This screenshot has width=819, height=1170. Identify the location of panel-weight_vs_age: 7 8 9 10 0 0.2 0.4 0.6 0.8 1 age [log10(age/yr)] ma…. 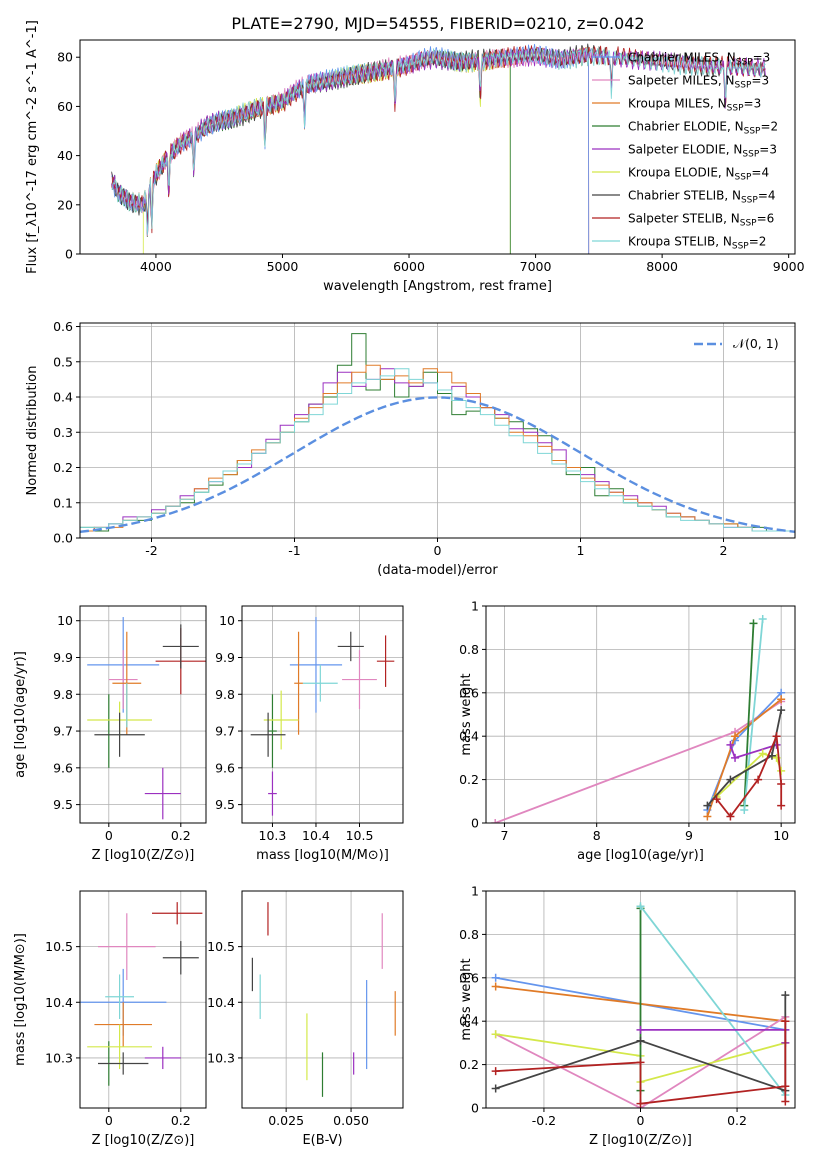
(627, 731).